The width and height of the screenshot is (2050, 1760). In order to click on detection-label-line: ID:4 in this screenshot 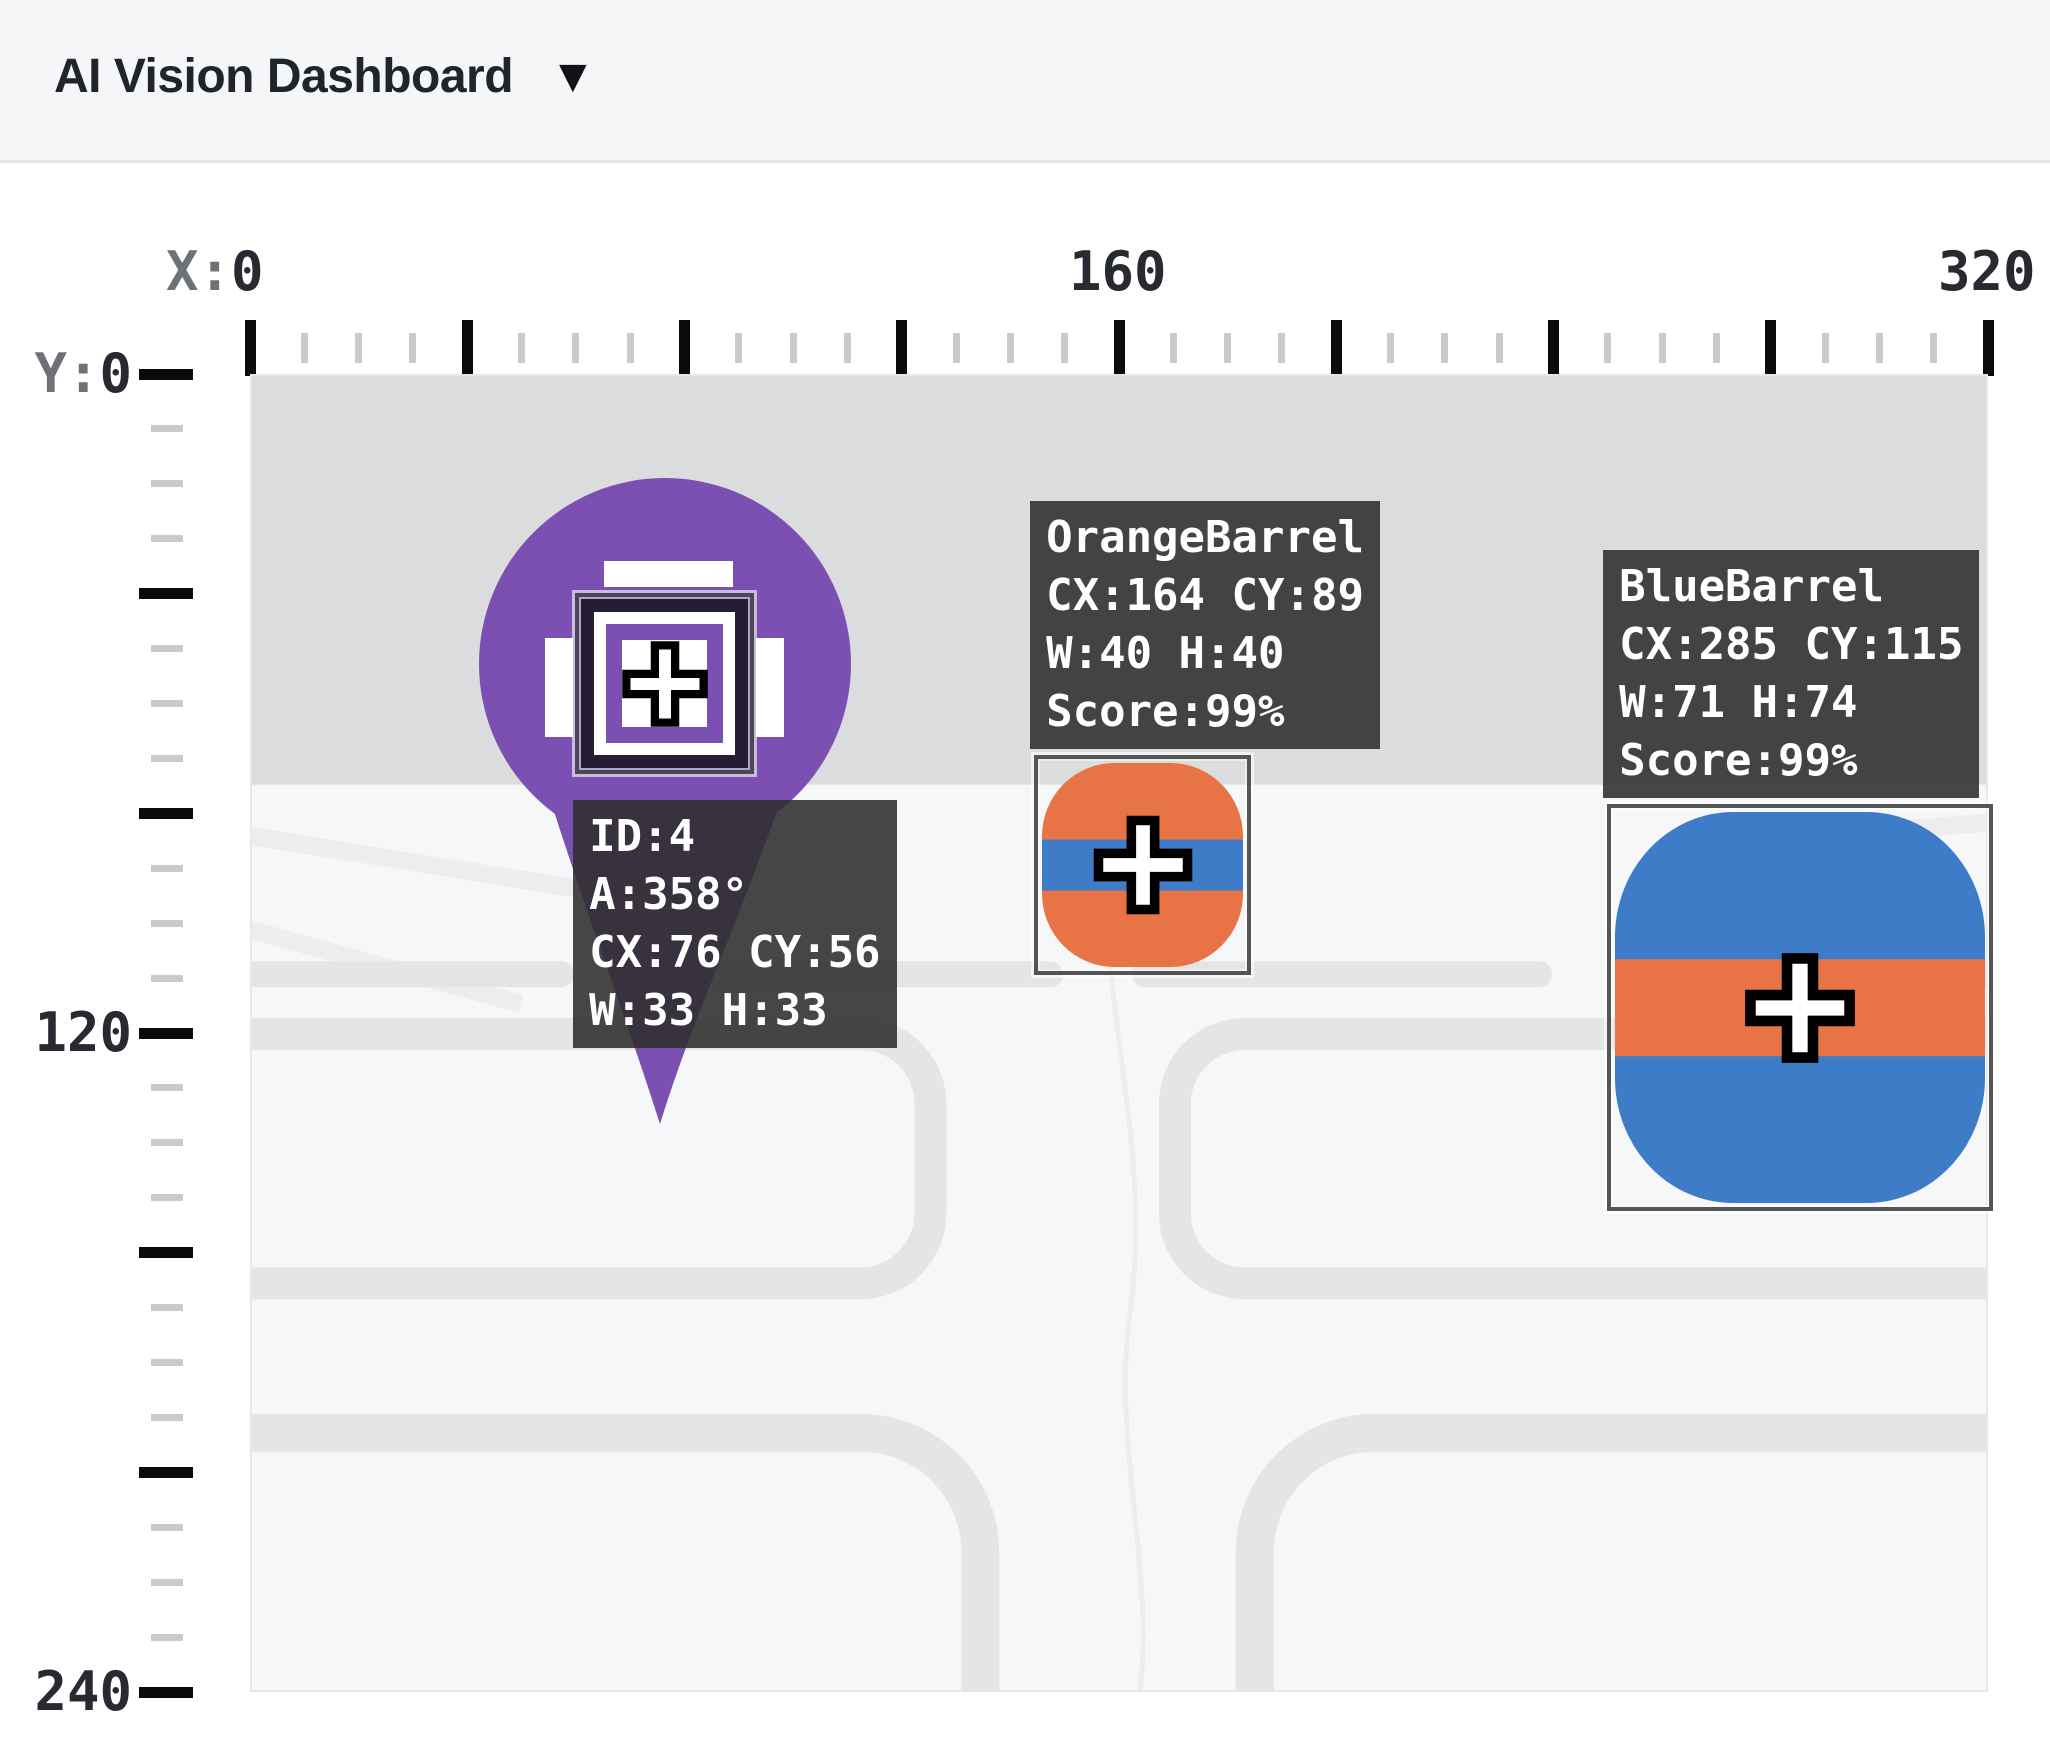, I will do `click(642, 837)`.